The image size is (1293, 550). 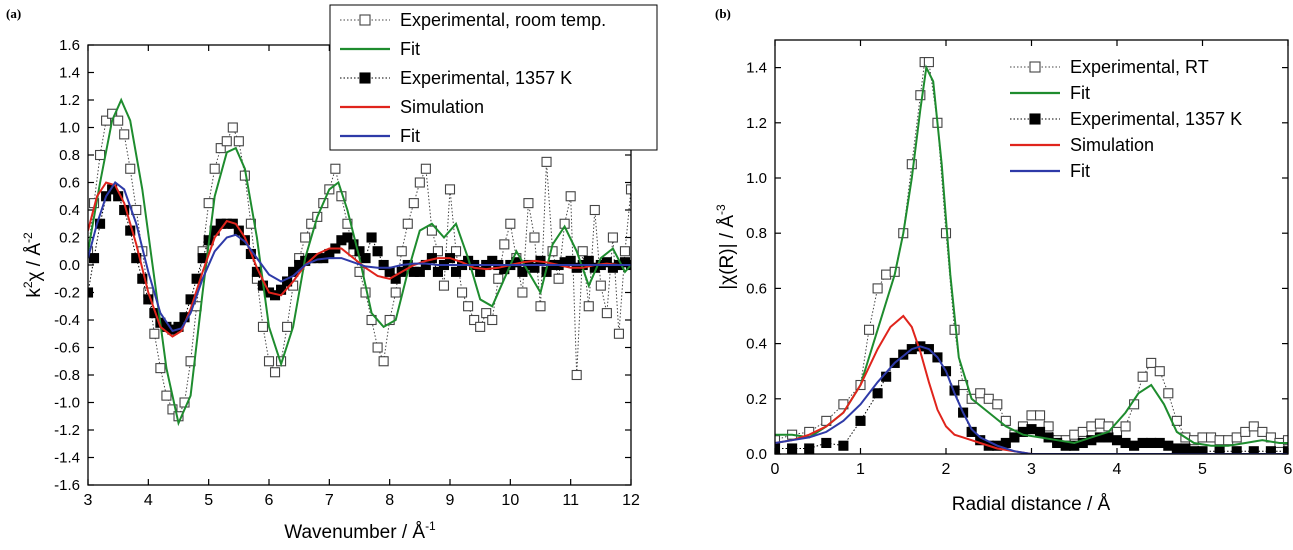 What do you see at coordinates (69, 155) in the screenshot?
I see `y-tick-label: 0.8` at bounding box center [69, 155].